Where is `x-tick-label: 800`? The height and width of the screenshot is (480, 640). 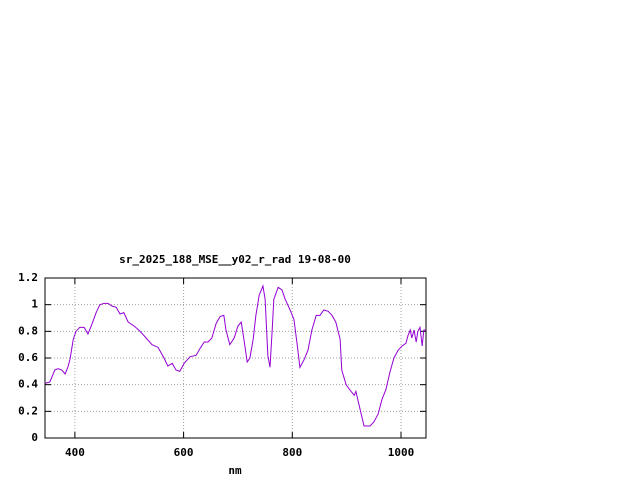
x-tick-label: 800 is located at coordinates (292, 452).